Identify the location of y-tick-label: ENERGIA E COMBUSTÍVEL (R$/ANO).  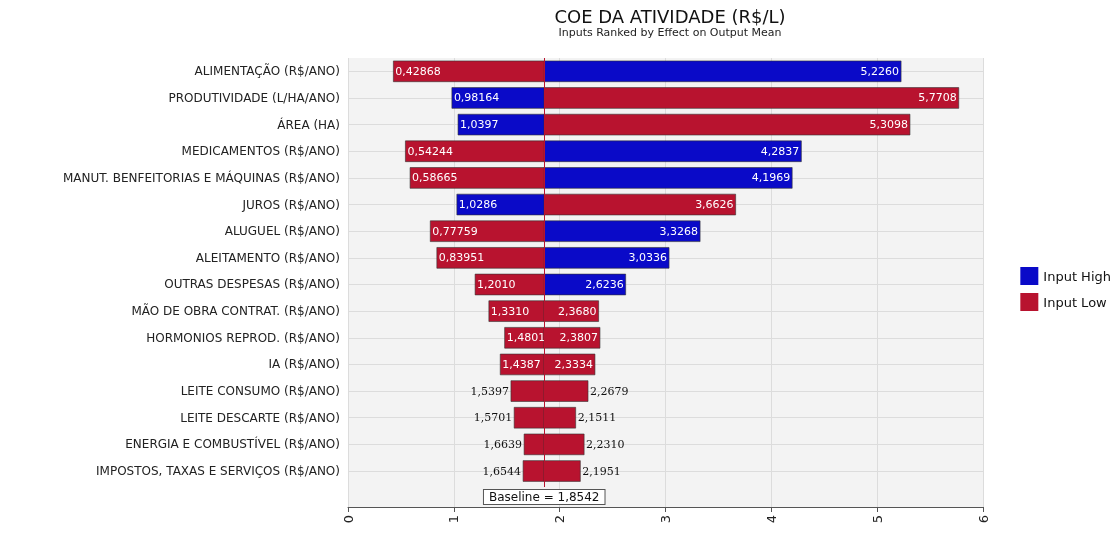
(232, 444).